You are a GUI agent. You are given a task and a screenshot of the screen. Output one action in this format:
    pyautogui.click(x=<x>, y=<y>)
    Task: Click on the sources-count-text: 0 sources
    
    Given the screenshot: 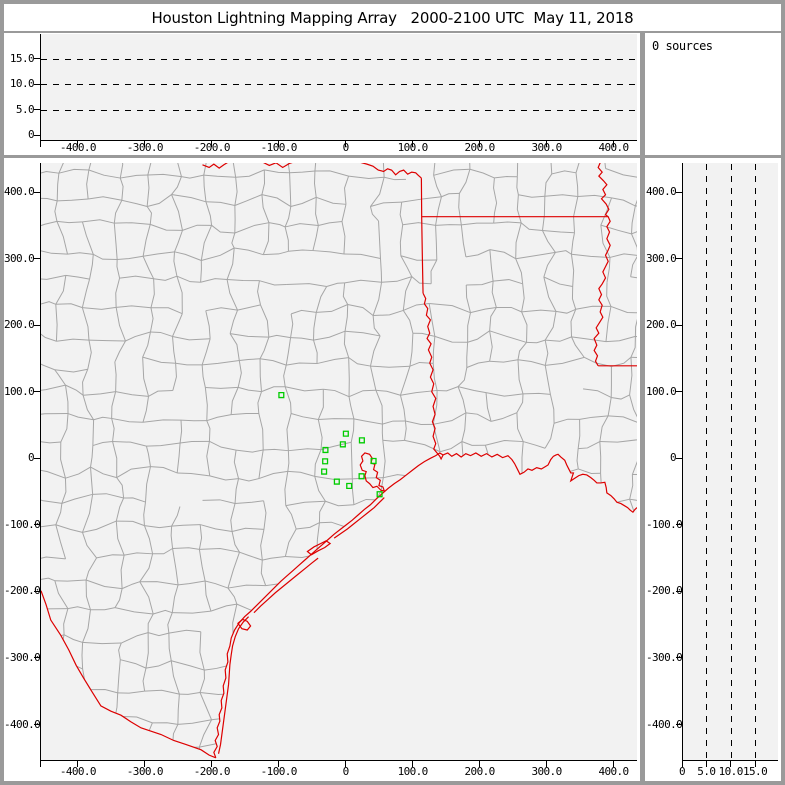 What is the action you would take?
    pyautogui.click(x=682, y=46)
    